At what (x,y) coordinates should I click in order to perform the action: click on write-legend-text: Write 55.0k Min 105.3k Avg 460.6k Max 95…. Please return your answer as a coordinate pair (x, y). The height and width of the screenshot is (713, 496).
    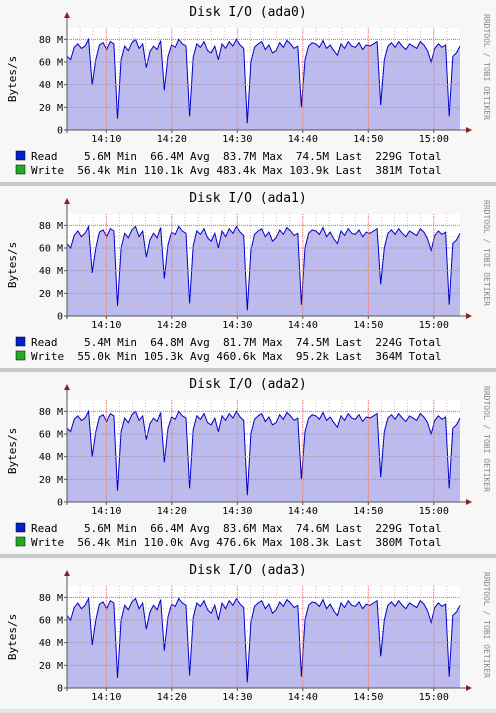
    Looking at the image, I should click on (236, 356).